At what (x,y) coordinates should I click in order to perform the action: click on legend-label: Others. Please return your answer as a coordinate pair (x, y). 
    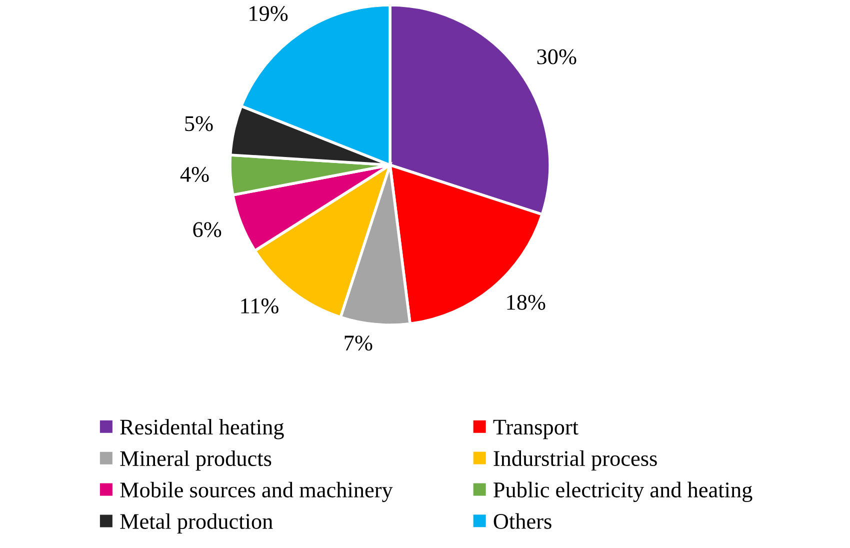
    Looking at the image, I should click on (523, 521).